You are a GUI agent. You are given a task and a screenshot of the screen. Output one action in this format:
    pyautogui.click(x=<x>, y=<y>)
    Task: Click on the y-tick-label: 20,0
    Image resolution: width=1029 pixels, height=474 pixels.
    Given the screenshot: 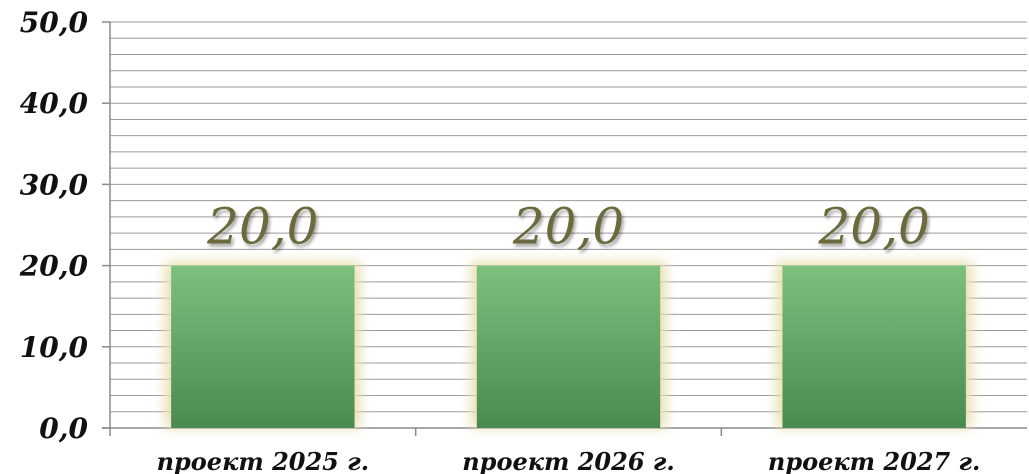 What is the action you would take?
    pyautogui.click(x=54, y=266)
    